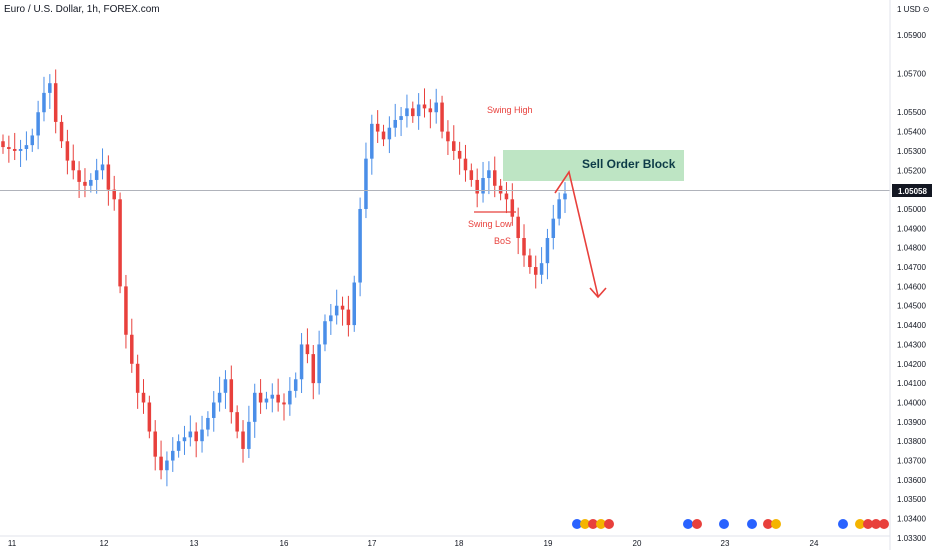 Image resolution: width=932 pixels, height=550 pixels. What do you see at coordinates (814, 543) in the screenshot?
I see `time-tick-label: 24` at bounding box center [814, 543].